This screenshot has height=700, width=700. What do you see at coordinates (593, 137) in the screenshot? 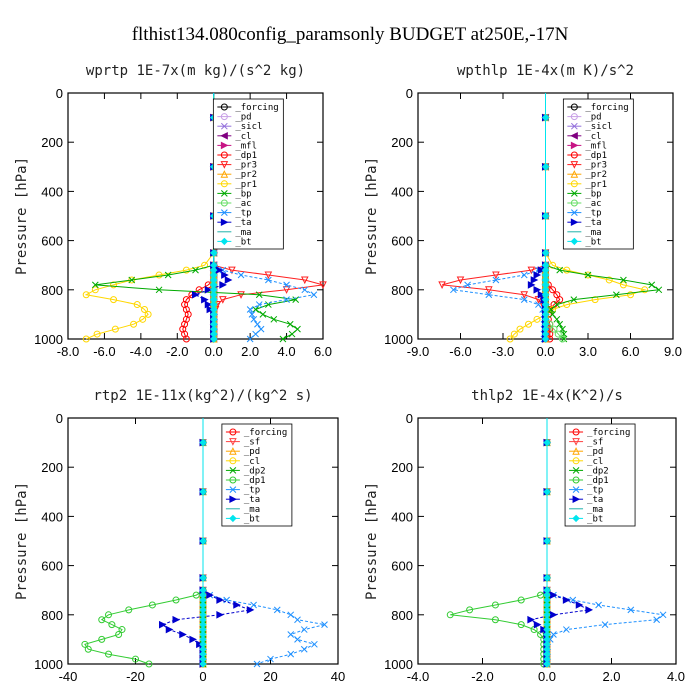
I see `legend-entry: _cl` at bounding box center [593, 137].